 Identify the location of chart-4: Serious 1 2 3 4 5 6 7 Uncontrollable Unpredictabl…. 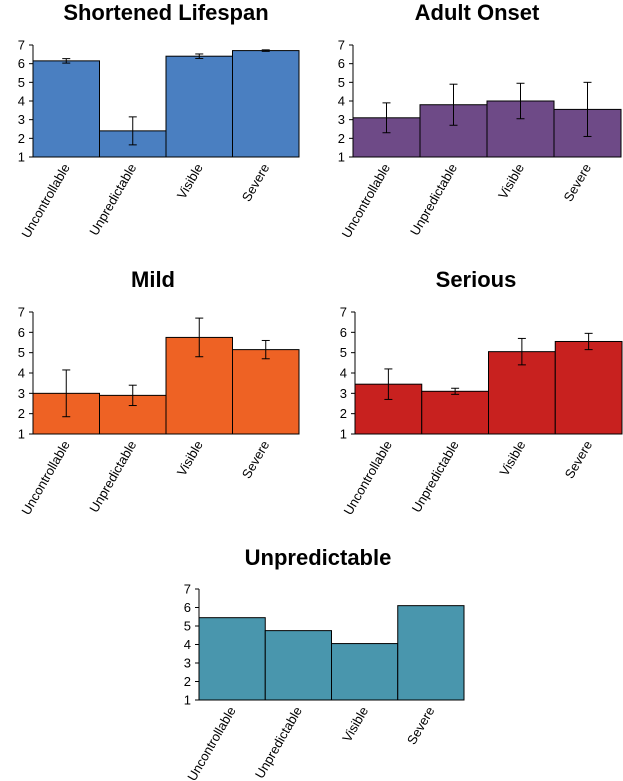
(481, 392).